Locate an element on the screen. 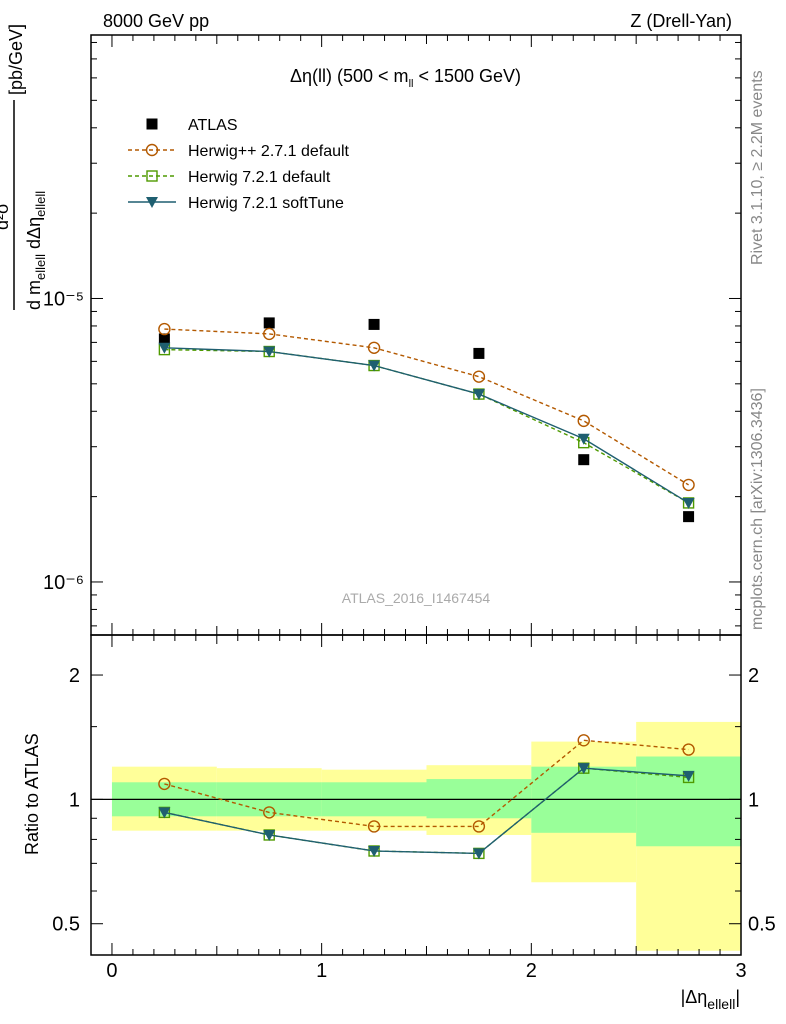 This screenshot has height=1024, width=786. legend-item: Herwig 7.2.1 default is located at coordinates (229, 177).